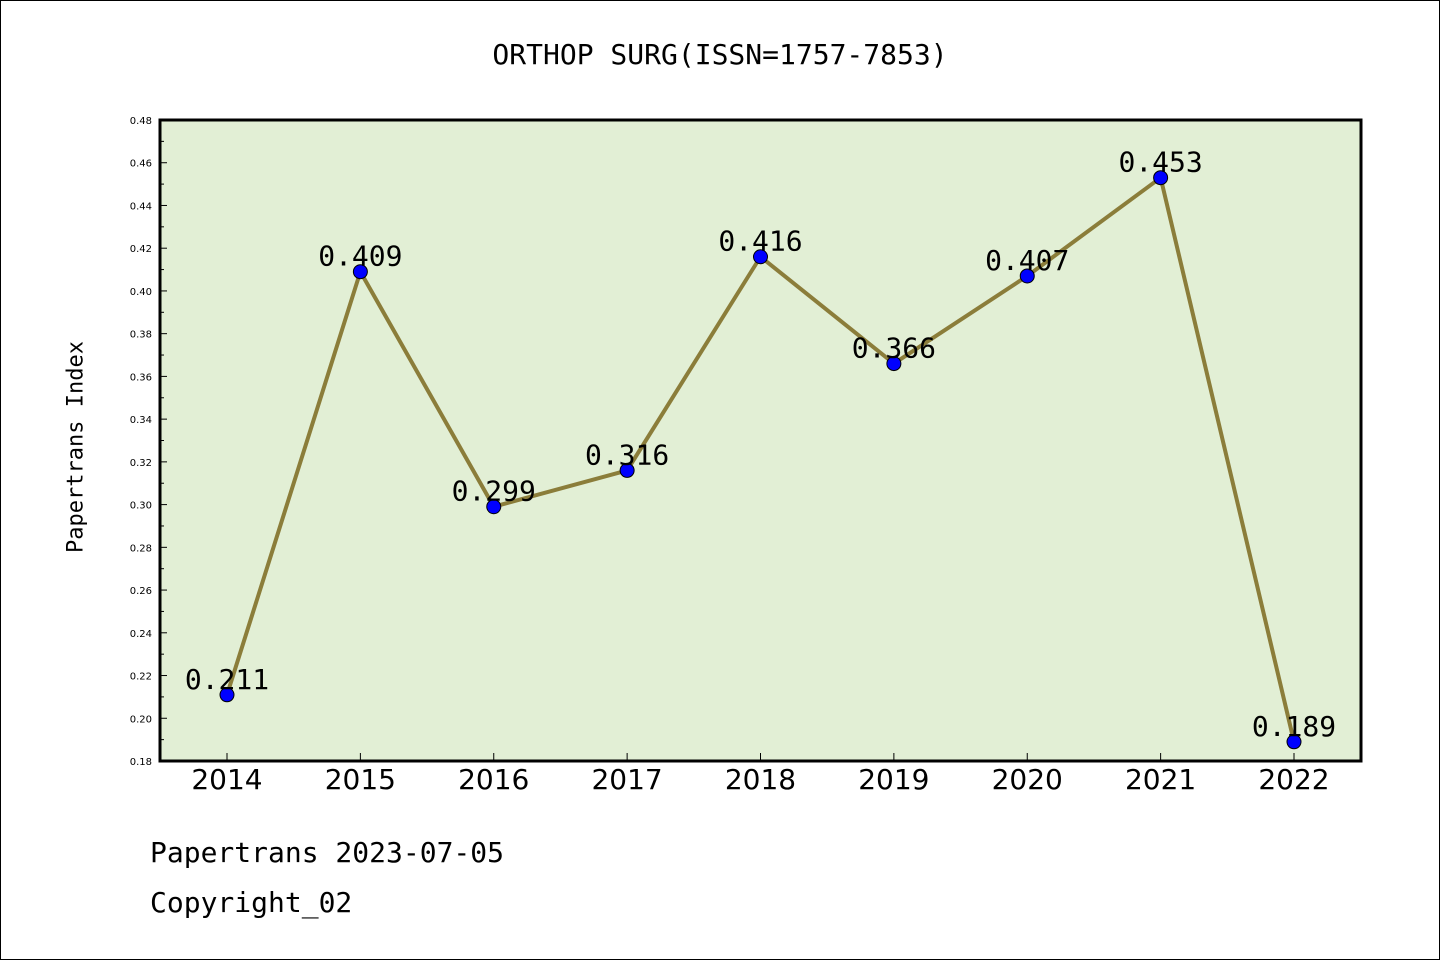 The image size is (1440, 960). Describe the element at coordinates (141, 249) in the screenshot. I see `y-tick-label: 0.42` at that location.